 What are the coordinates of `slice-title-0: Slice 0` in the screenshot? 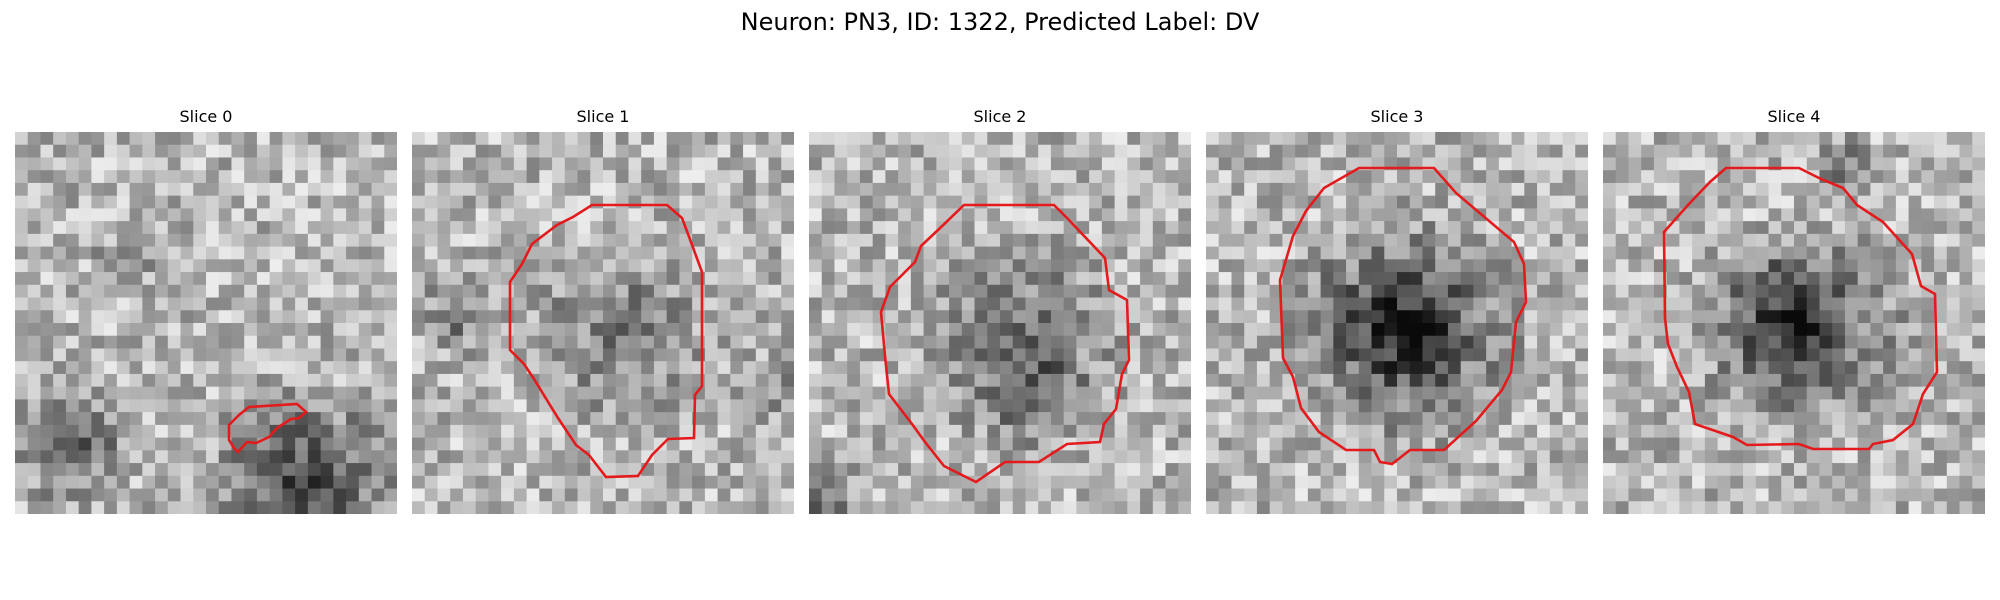 It's located at (206, 116).